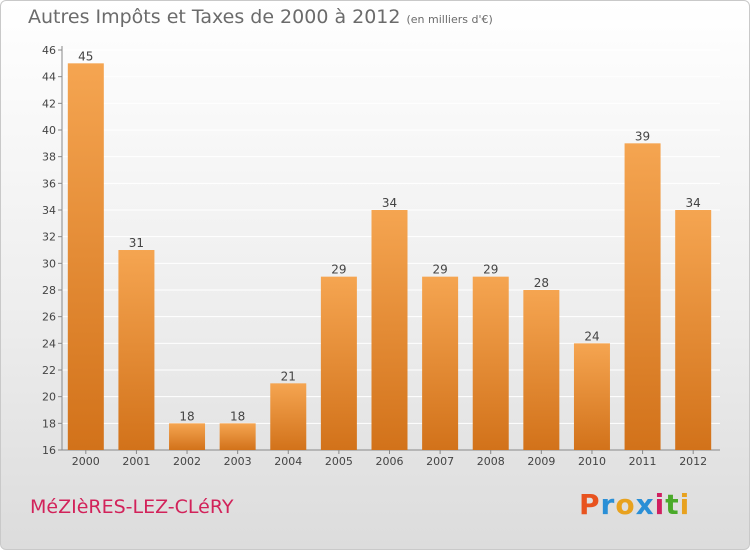  I want to click on x-tick-label: 2004, so click(288, 461).